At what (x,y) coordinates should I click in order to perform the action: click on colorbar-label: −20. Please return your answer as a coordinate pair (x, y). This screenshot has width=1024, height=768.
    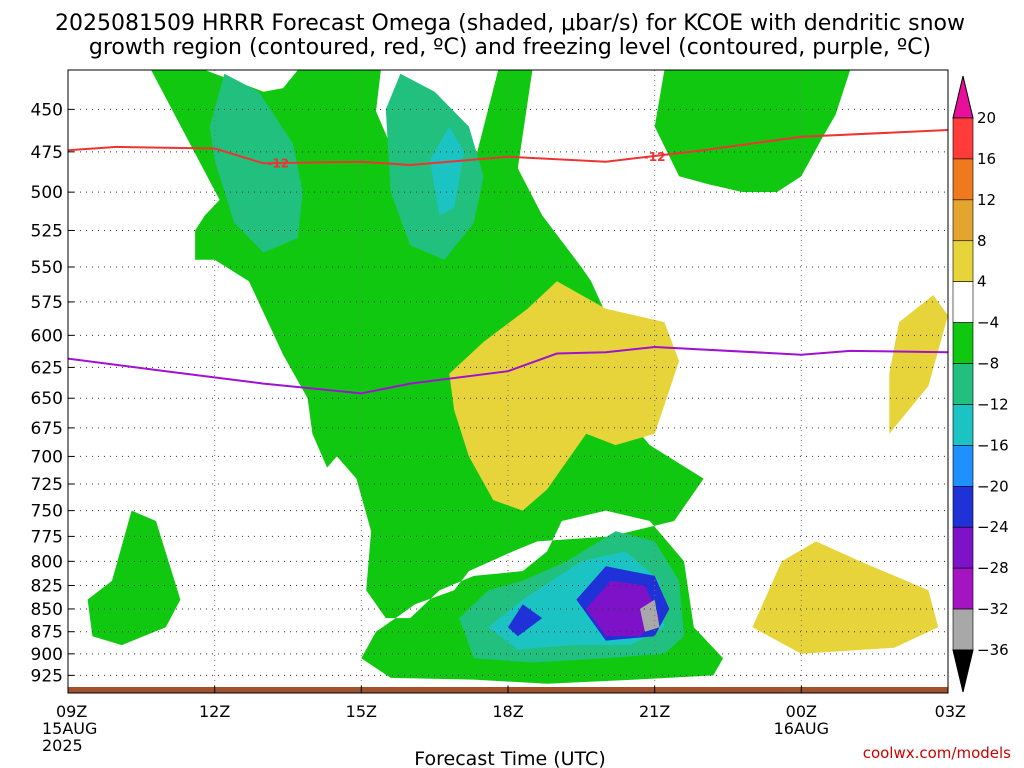
    Looking at the image, I should click on (993, 486).